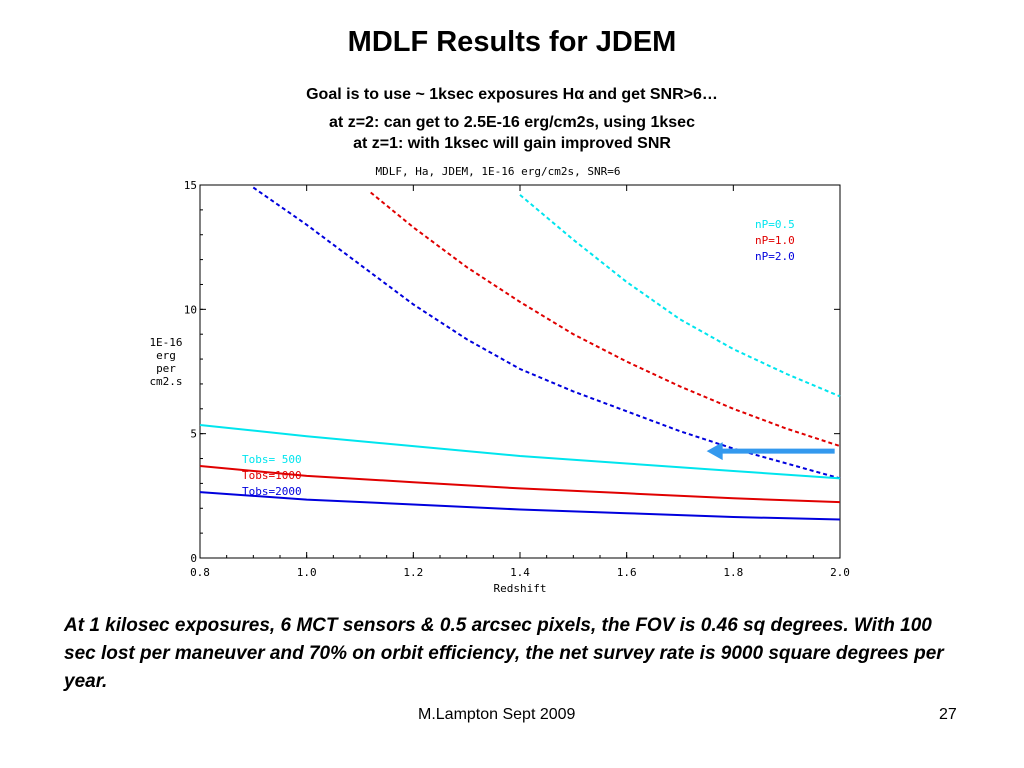 This screenshot has width=1024, height=768. What do you see at coordinates (272, 475) in the screenshot?
I see `legend-entry: Tobs=1000` at bounding box center [272, 475].